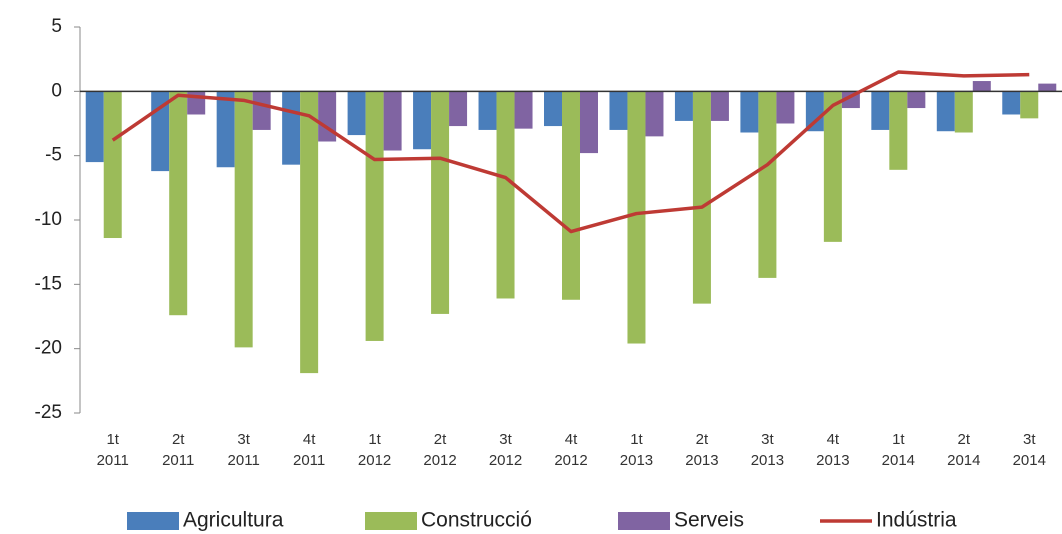 The image size is (1062, 534). I want to click on y-tick-label: -20, so click(48, 348).